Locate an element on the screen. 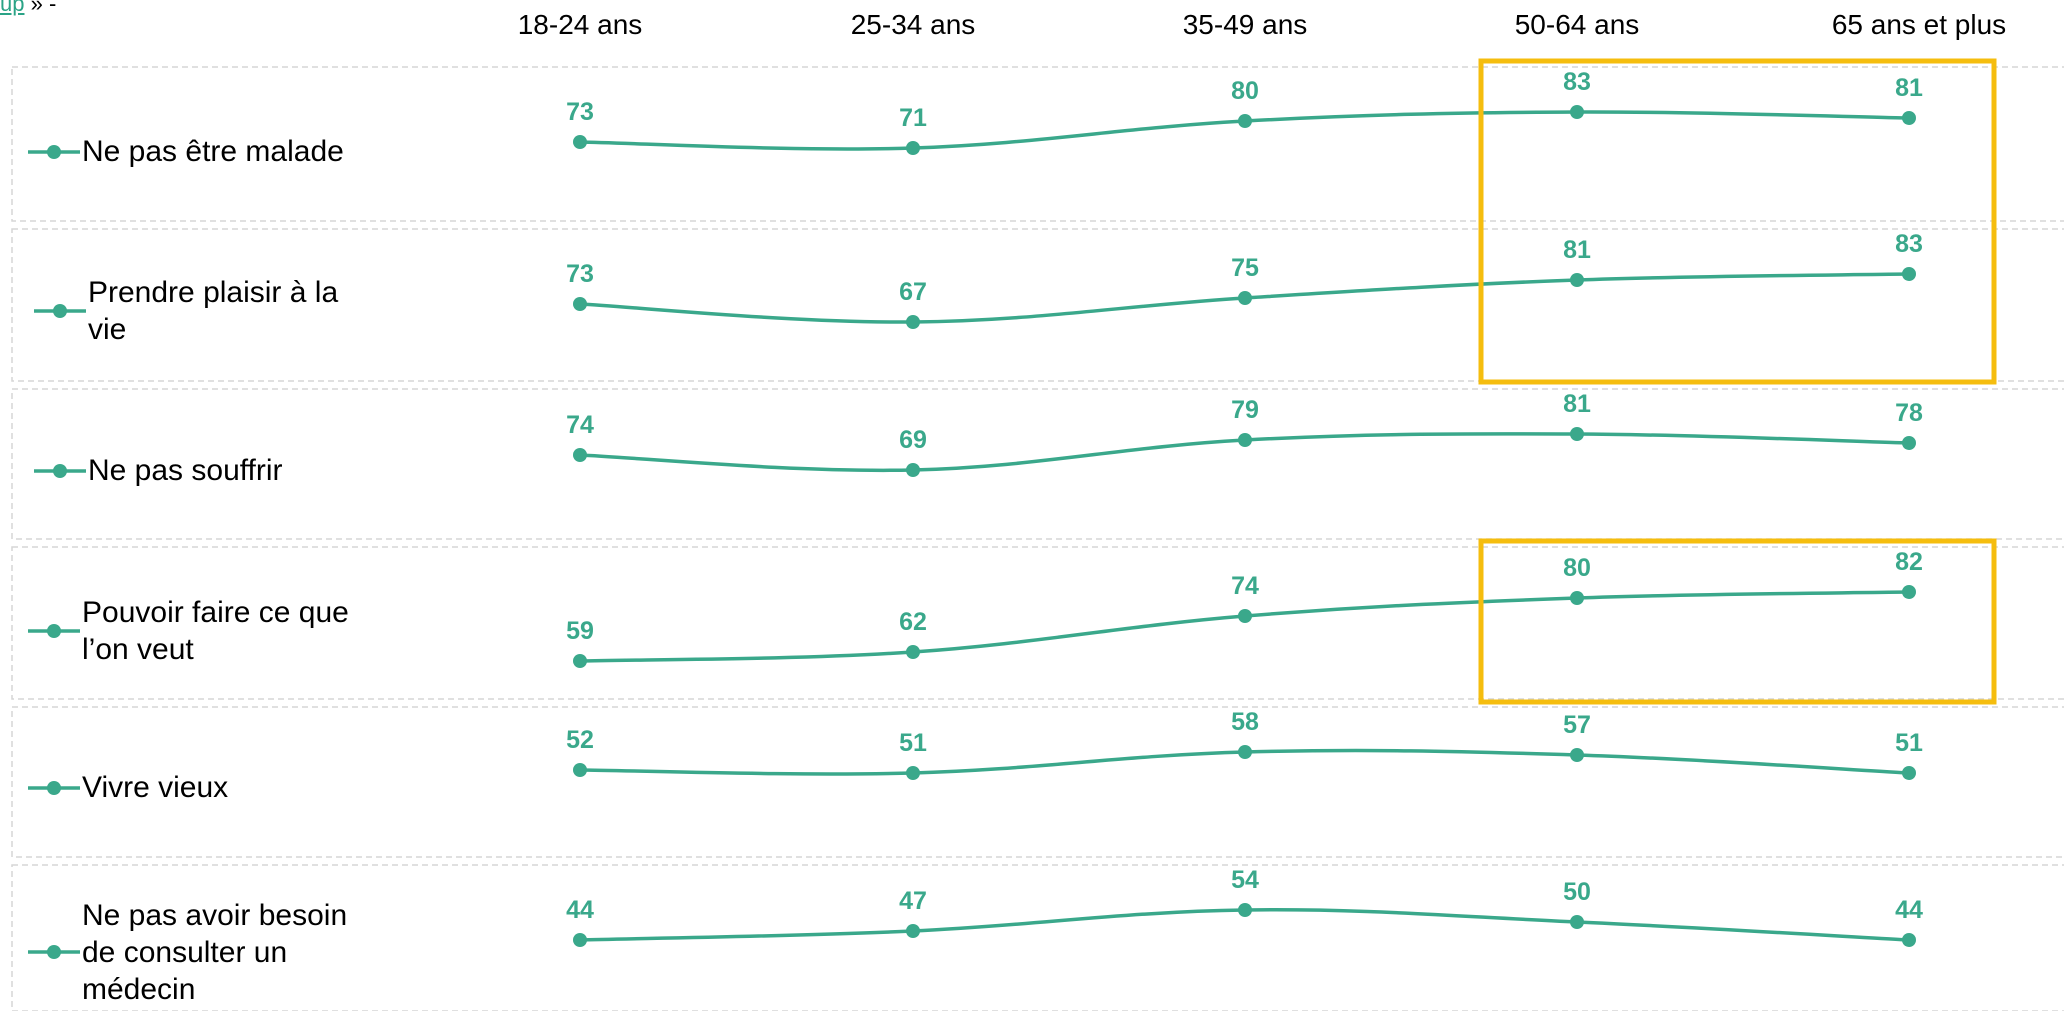 Image resolution: width=2064 pixels, height=1011 pixels. data-label: 58 is located at coordinates (1245, 722).